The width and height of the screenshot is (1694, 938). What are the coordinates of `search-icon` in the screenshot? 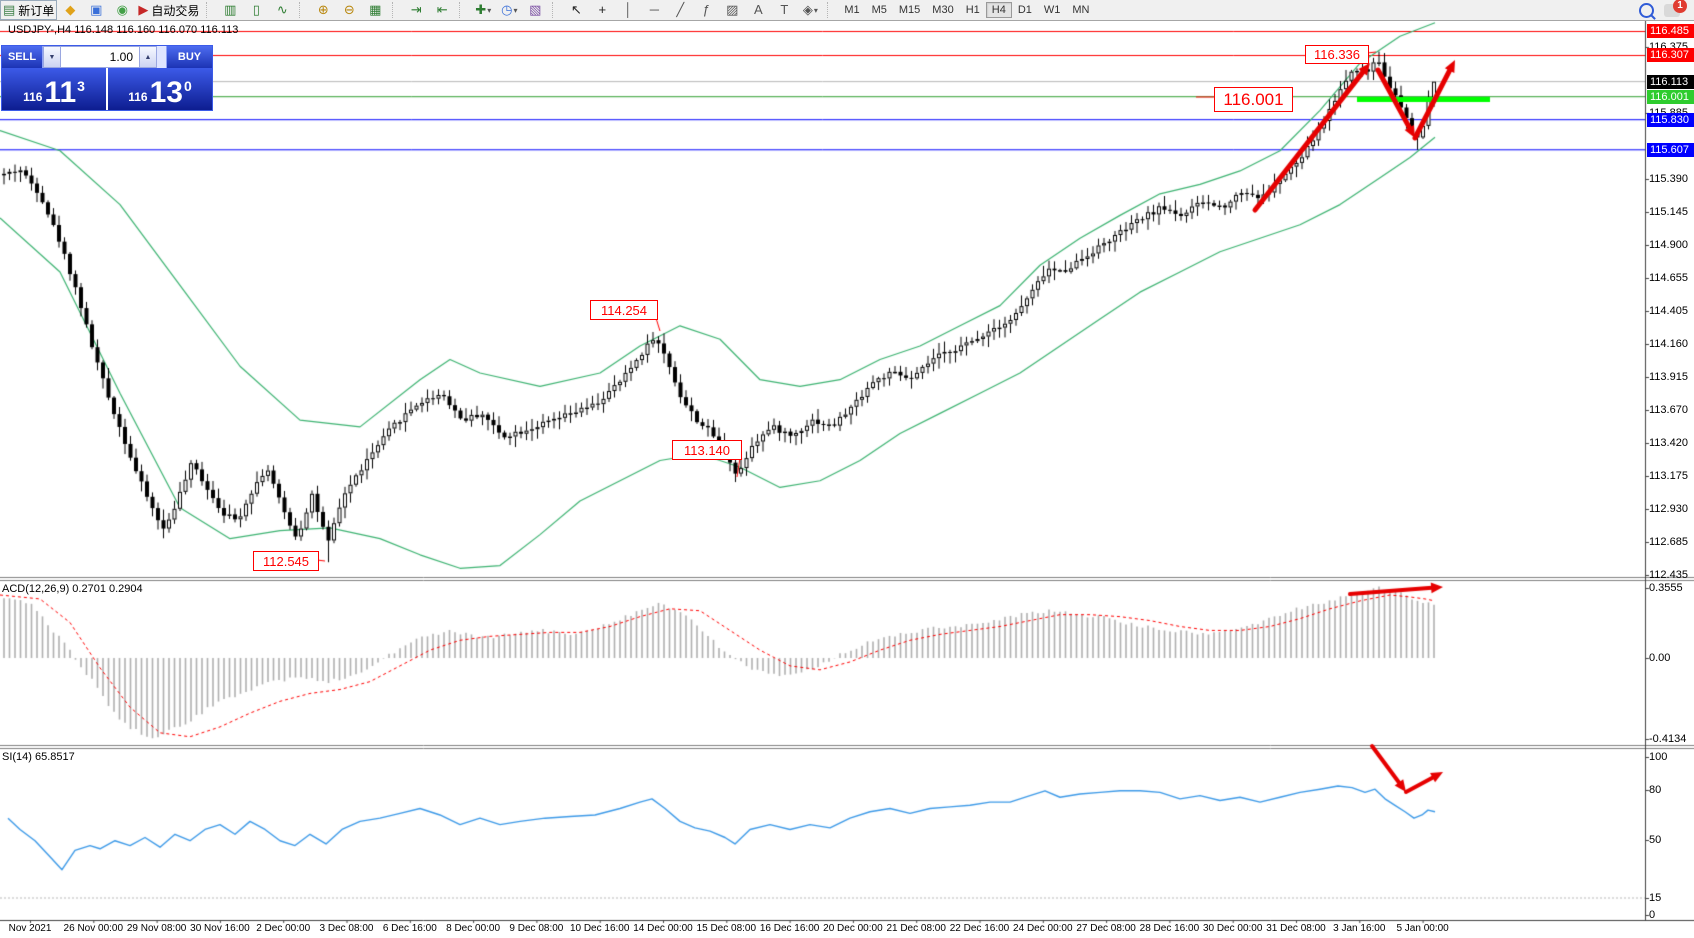 It's located at (1646, 10).